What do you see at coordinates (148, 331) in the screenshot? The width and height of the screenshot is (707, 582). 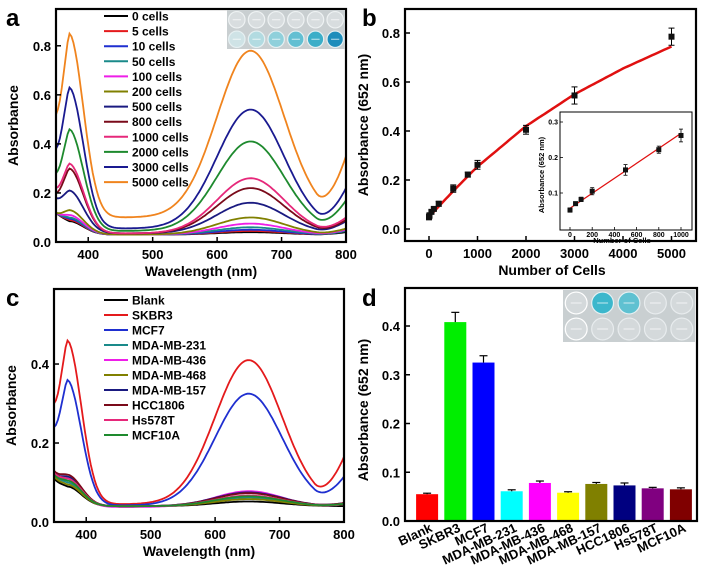 I see `legend-label: MCF7` at bounding box center [148, 331].